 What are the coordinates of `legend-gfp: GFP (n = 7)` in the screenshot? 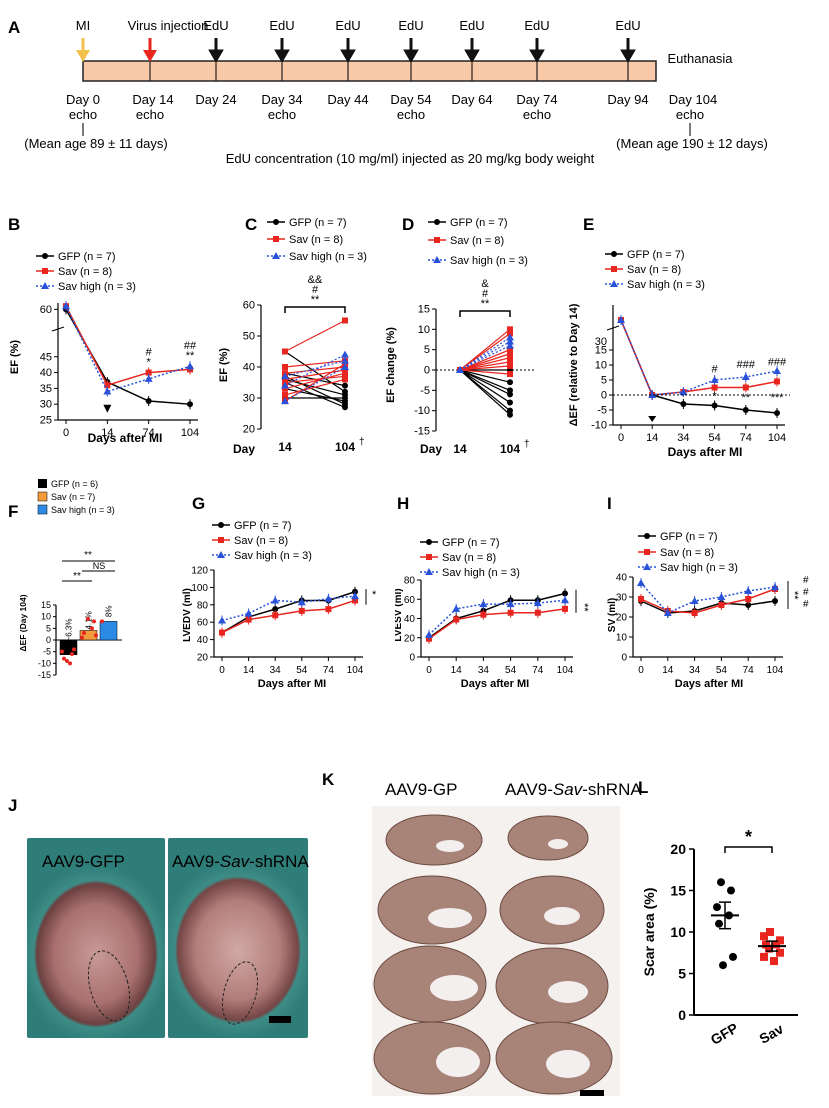 It's located at (656, 255).